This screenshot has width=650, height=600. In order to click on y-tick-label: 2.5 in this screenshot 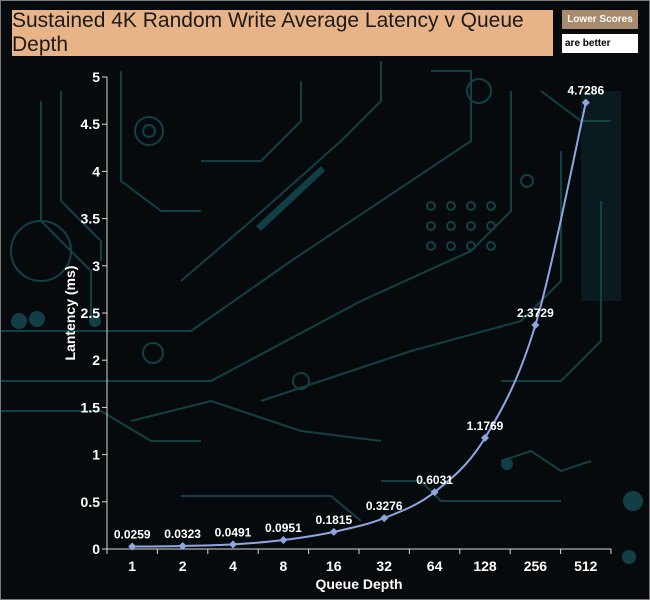, I will do `click(91, 313)`.